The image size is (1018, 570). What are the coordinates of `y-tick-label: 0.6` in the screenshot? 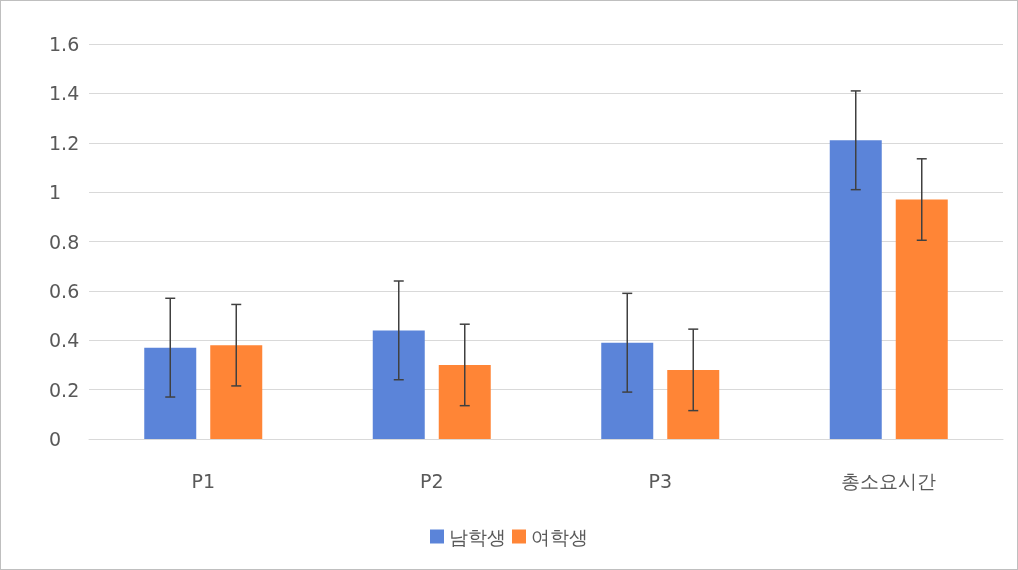 It's located at (64, 290).